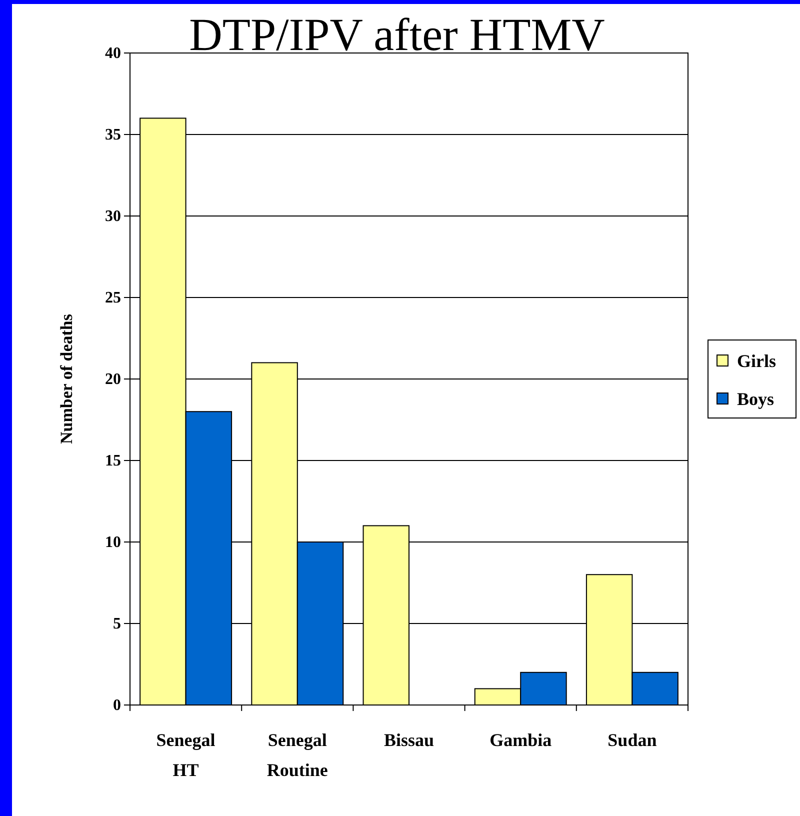 The width and height of the screenshot is (800, 816). I want to click on x-tick-label: Bissau, so click(409, 740).